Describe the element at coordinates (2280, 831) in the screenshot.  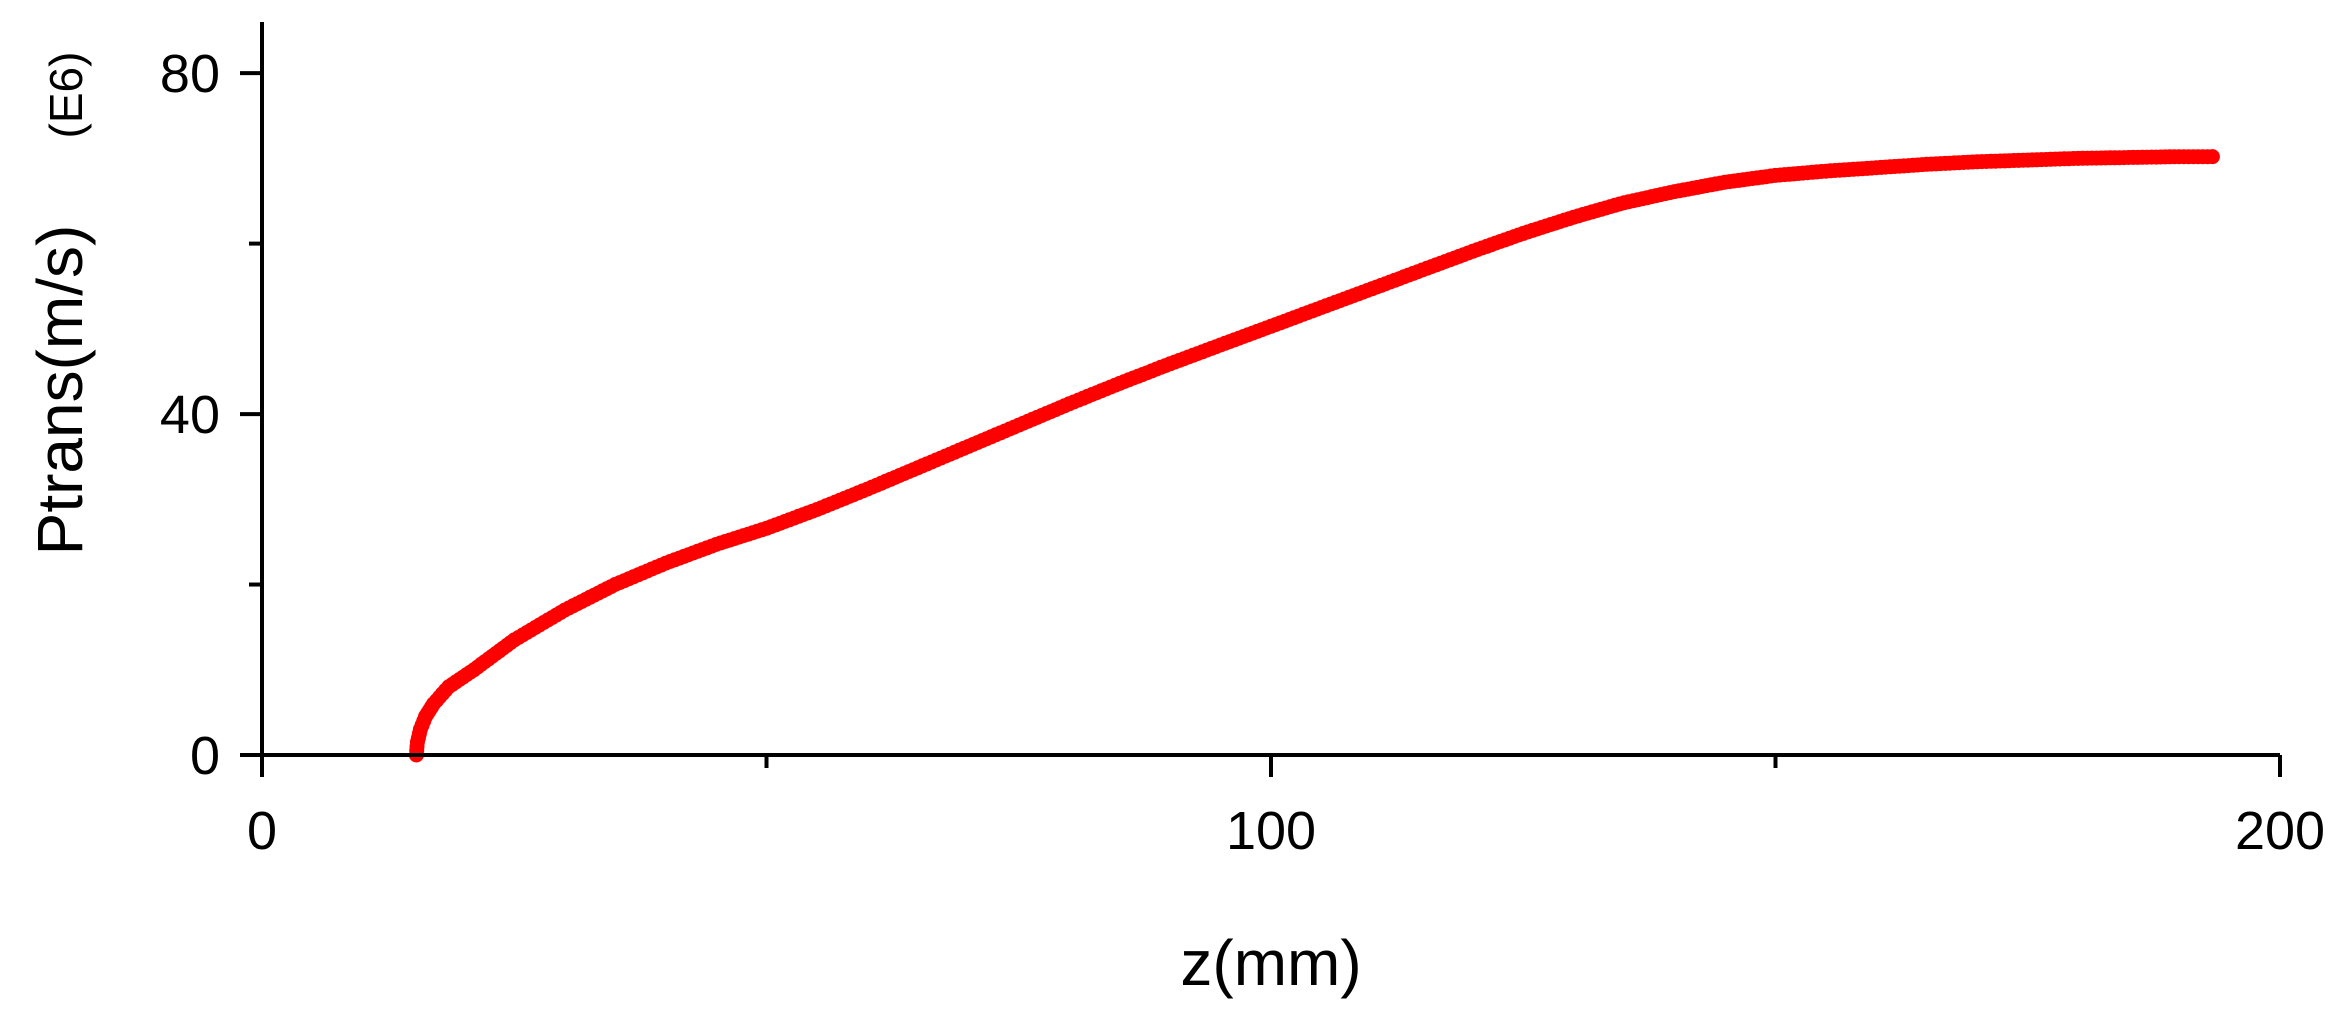
I see `x-tick-label: 200` at that location.